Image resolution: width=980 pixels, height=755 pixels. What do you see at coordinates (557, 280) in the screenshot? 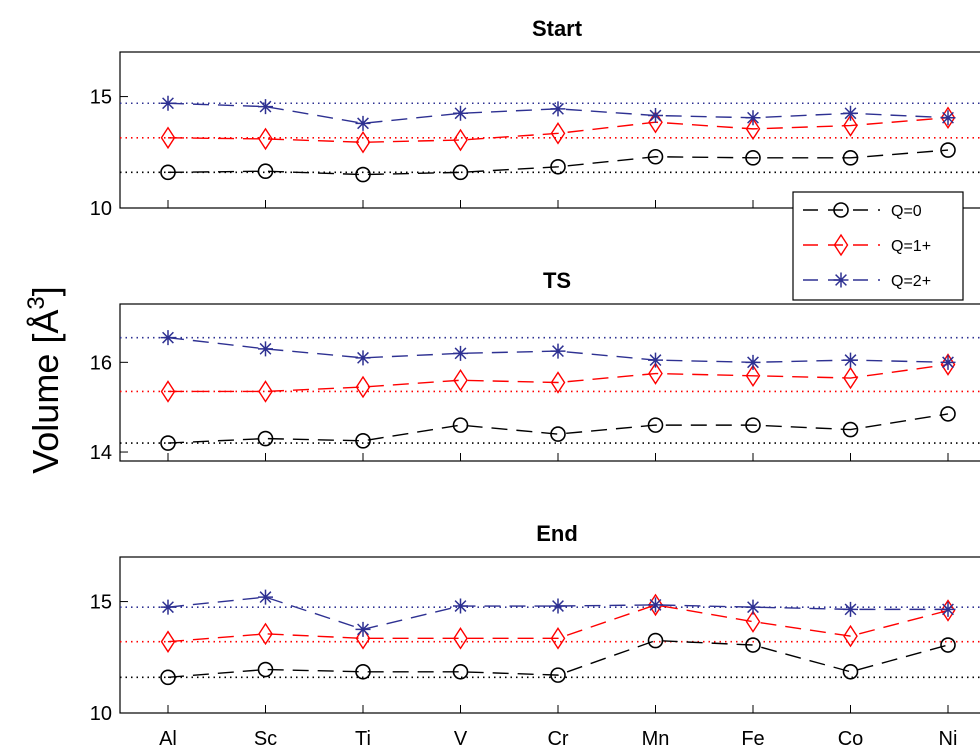
I see `panel-ts-title: TS` at bounding box center [557, 280].